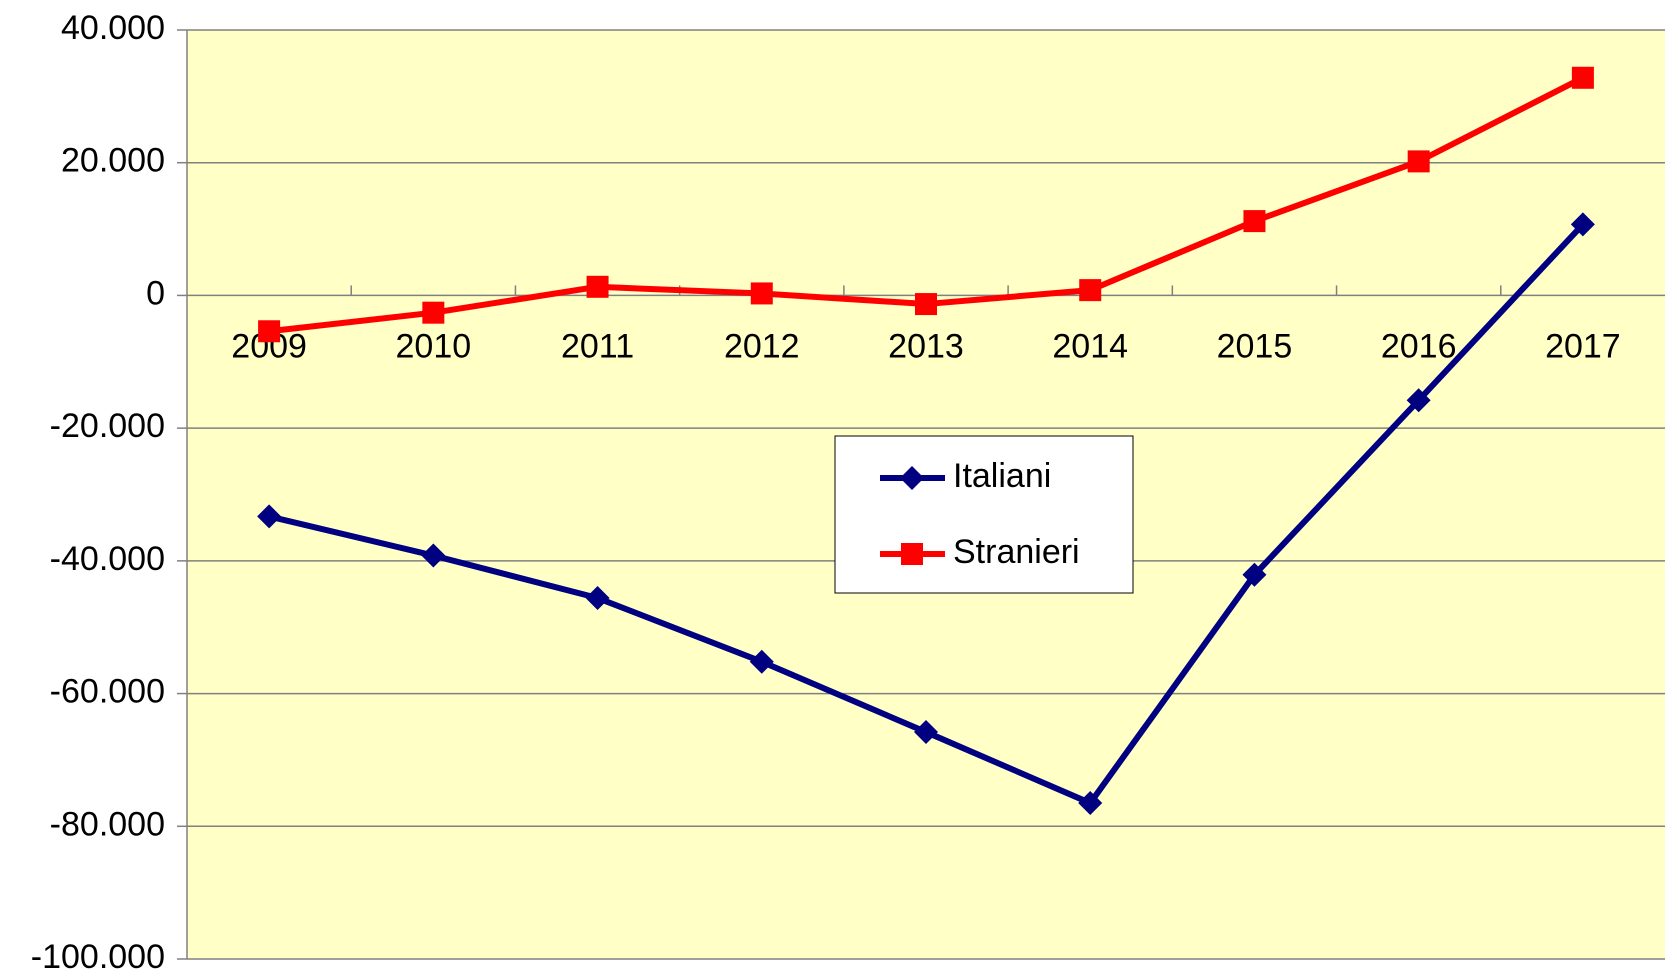  Describe the element at coordinates (1002, 476) in the screenshot. I see `legend-label: Italiani` at that location.